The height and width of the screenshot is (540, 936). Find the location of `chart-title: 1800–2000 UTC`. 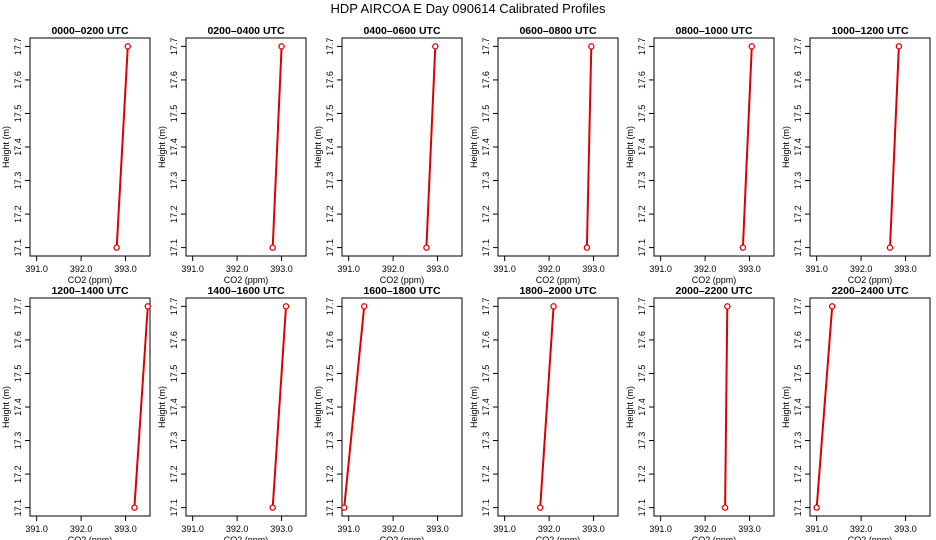

chart-title: 1800–2000 UTC is located at coordinates (557, 291).